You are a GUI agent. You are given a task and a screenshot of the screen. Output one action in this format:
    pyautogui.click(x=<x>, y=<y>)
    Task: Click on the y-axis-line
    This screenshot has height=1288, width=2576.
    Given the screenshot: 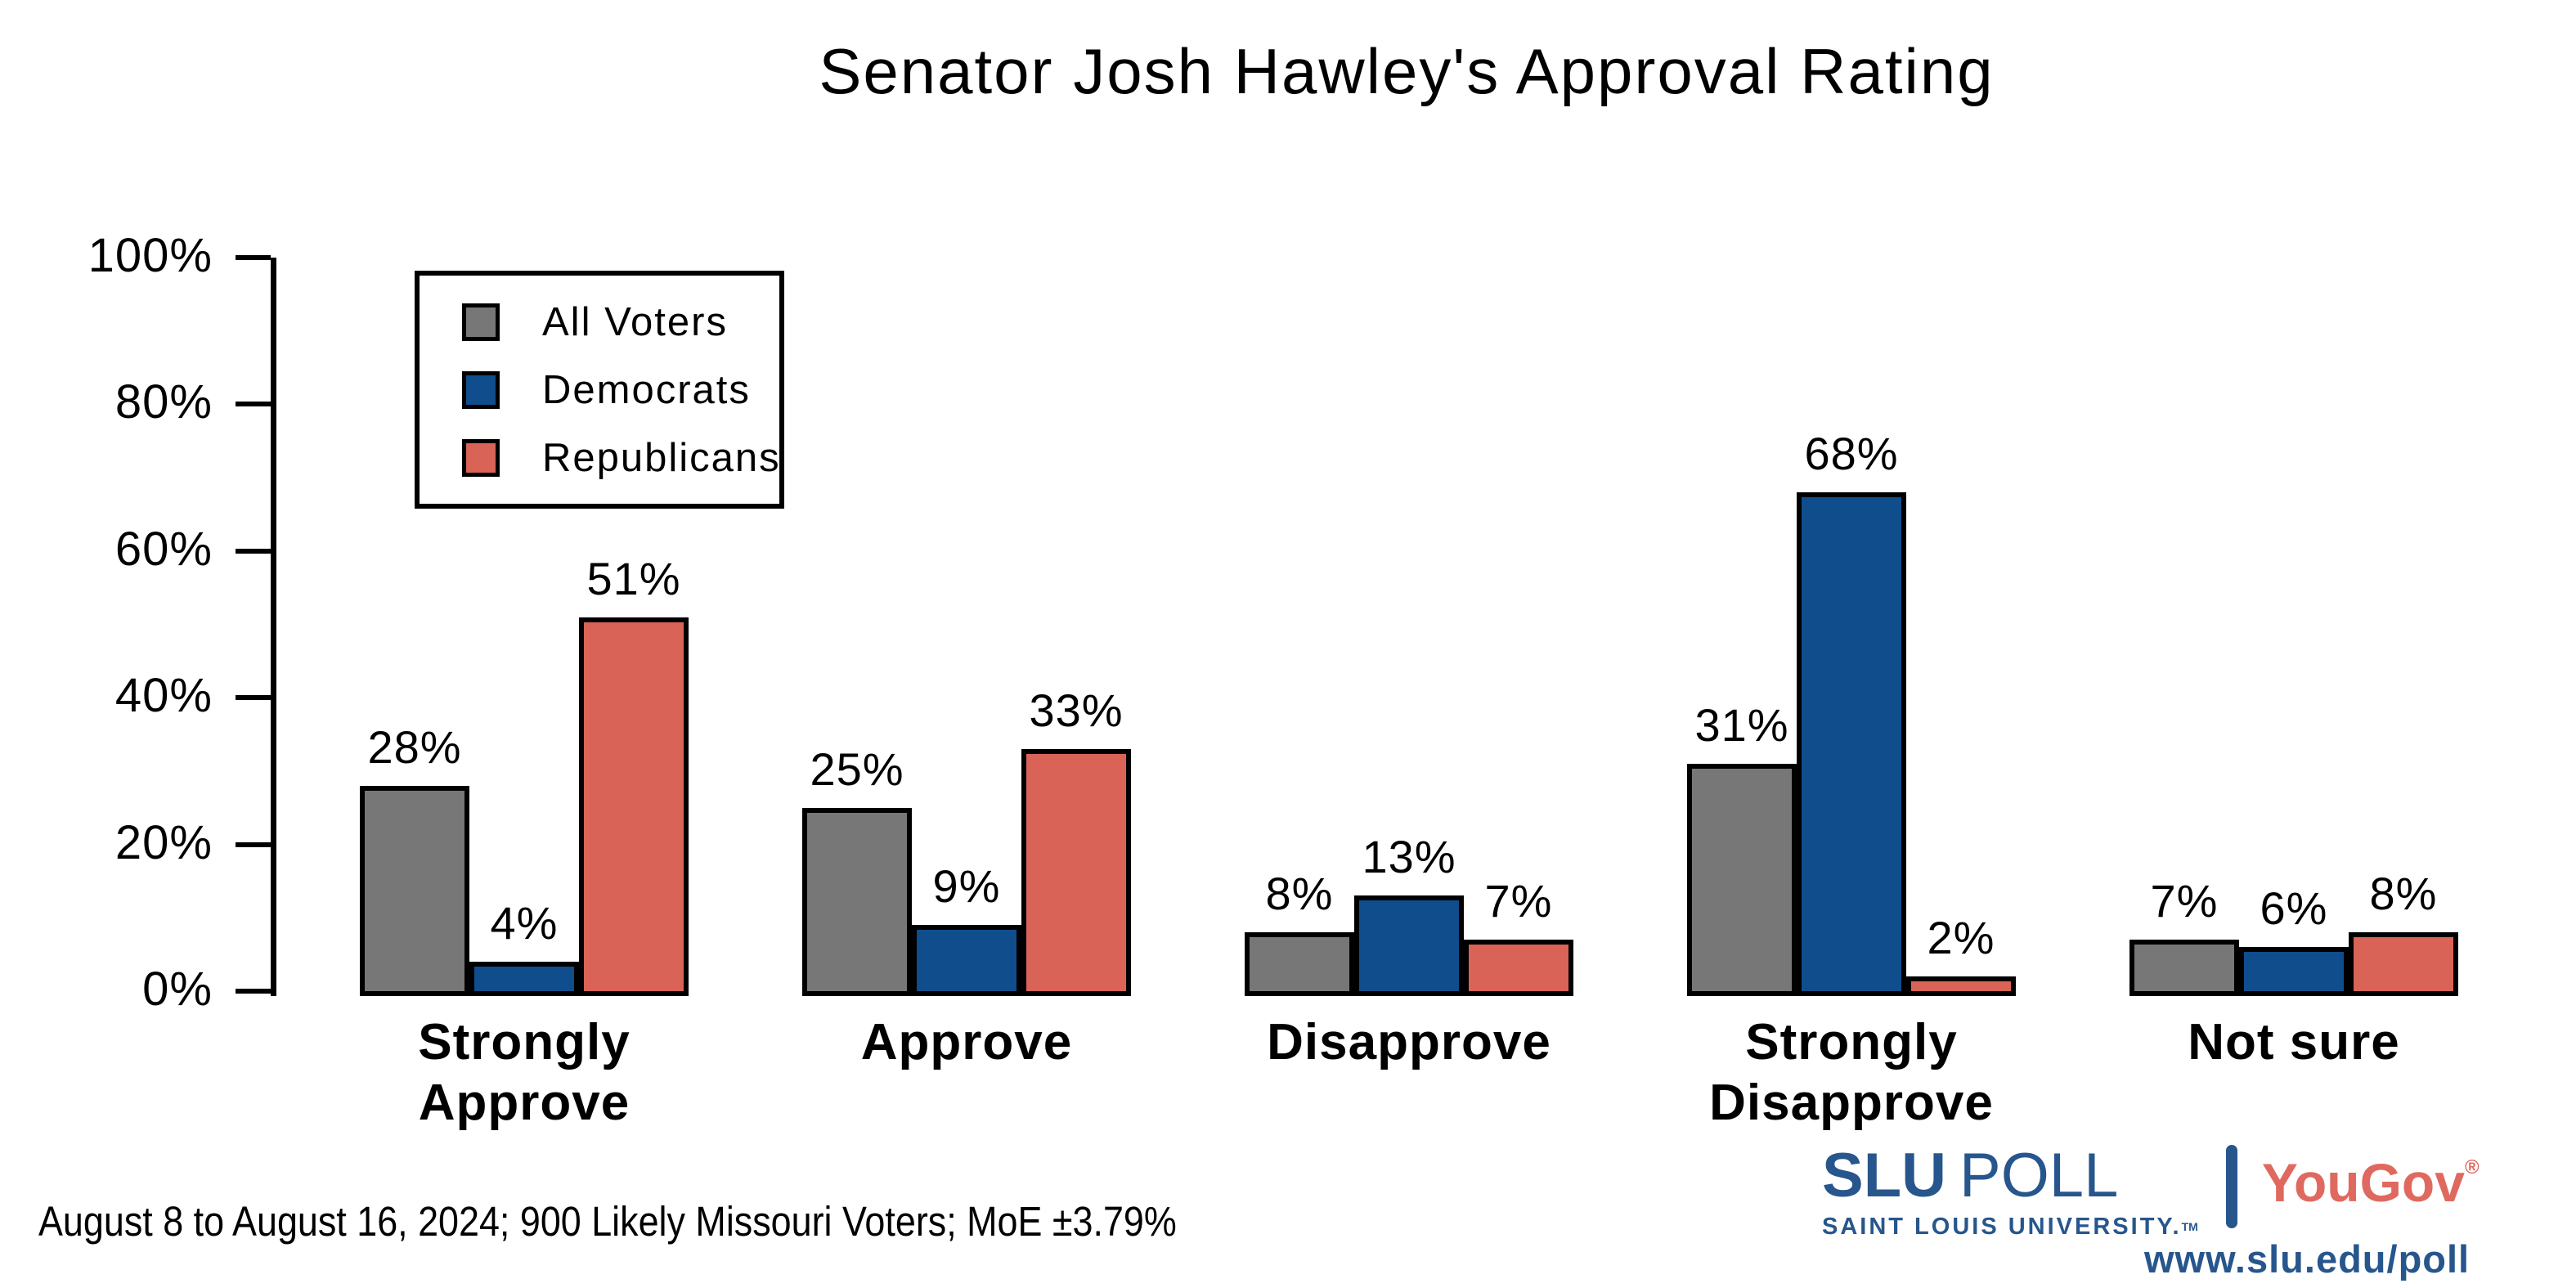 What is the action you would take?
    pyautogui.click(x=273, y=627)
    